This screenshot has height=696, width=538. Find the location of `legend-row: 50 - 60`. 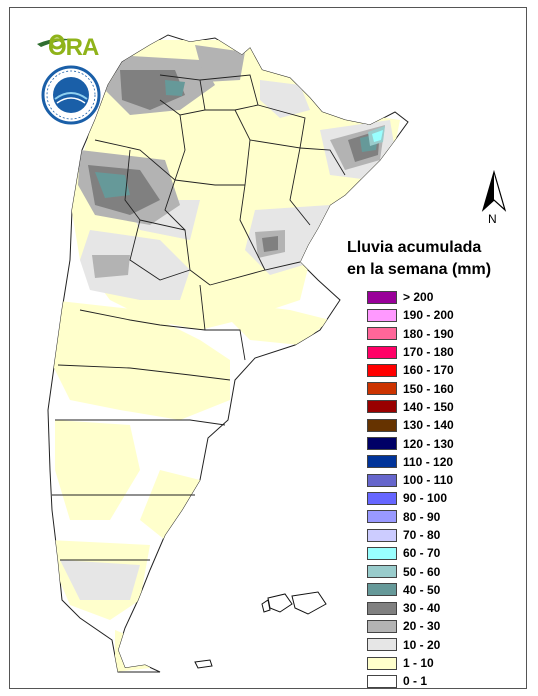

legend-row: 50 - 60 is located at coordinates (410, 571).